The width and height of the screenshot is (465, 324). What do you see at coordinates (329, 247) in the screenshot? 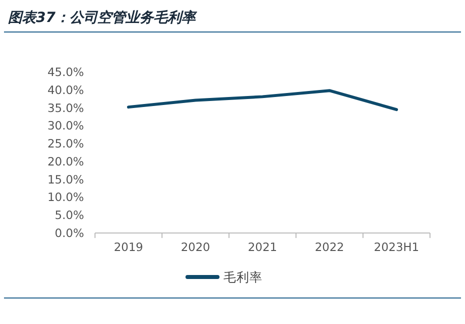
I see `x-tick-label: 2022` at bounding box center [329, 247].